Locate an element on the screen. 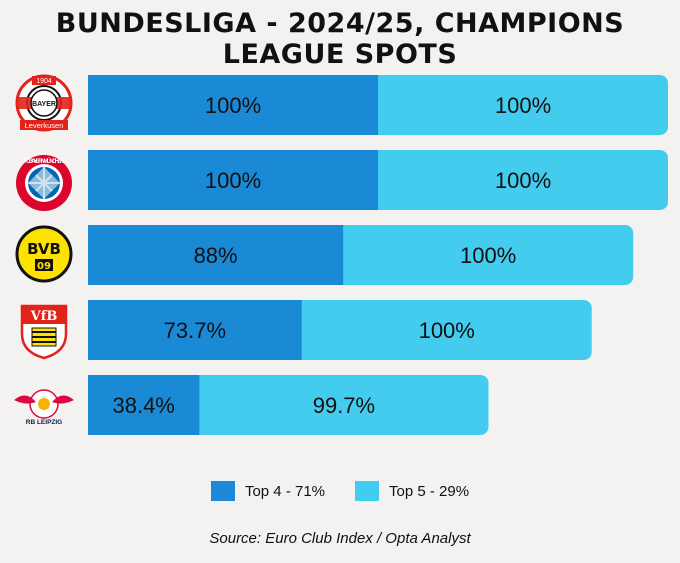  bayern-text: FC BAYERN MÜNCHEN is located at coordinates (44, 161).